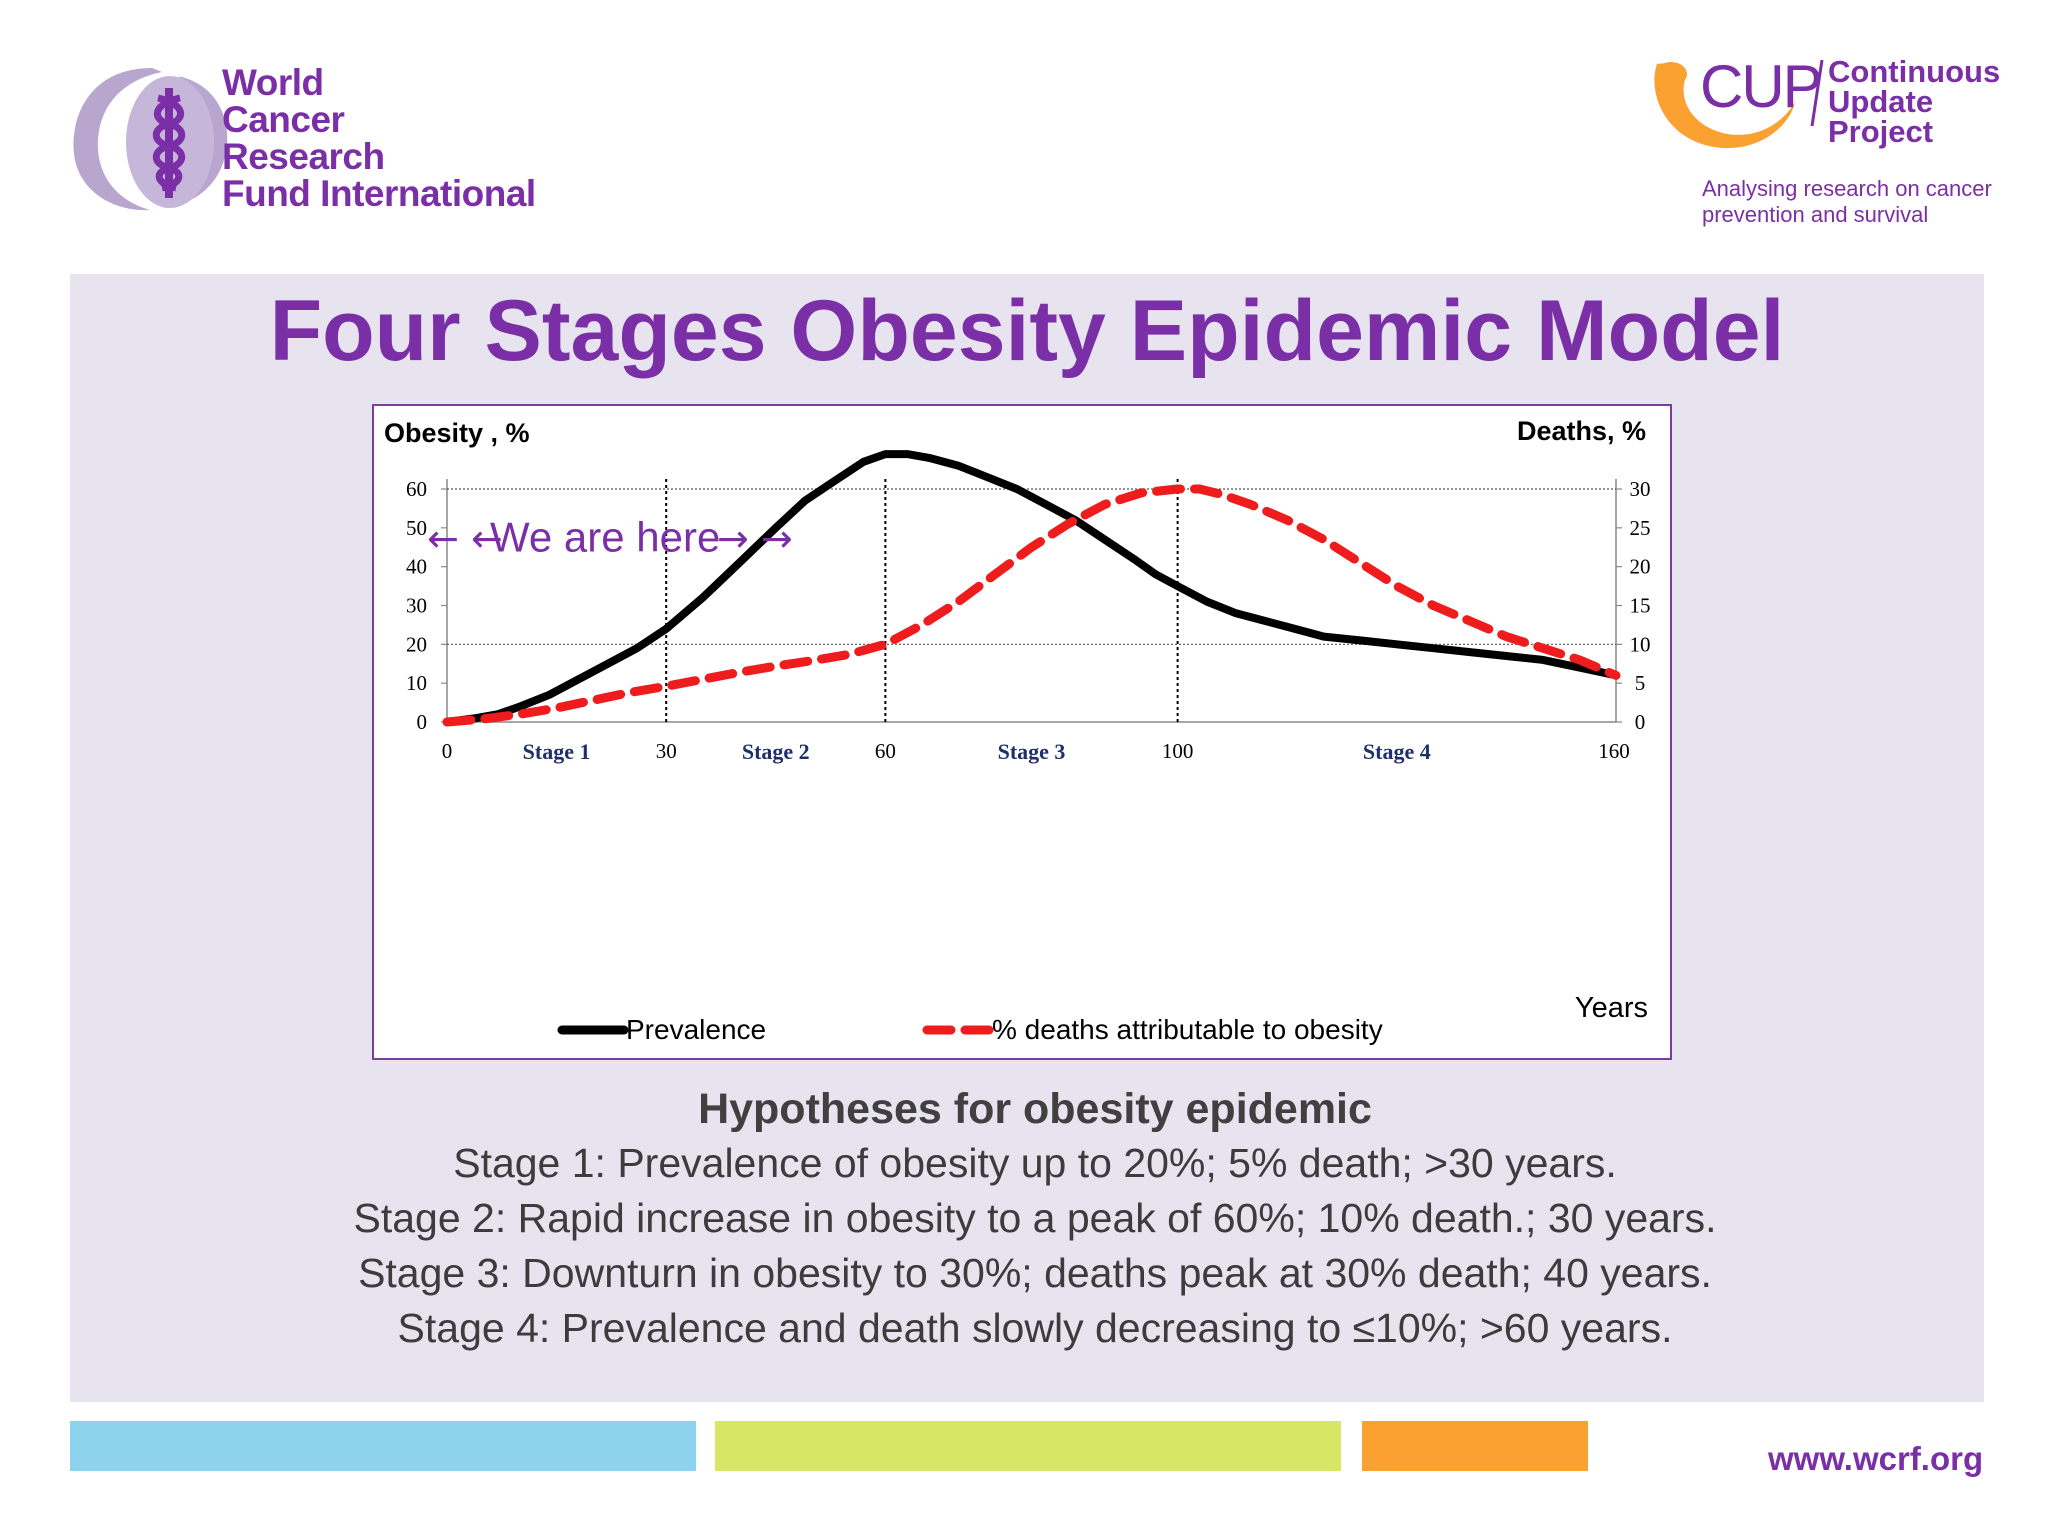 This screenshot has width=2048, height=1536. I want to click on wcrf-logo, so click(150, 139).